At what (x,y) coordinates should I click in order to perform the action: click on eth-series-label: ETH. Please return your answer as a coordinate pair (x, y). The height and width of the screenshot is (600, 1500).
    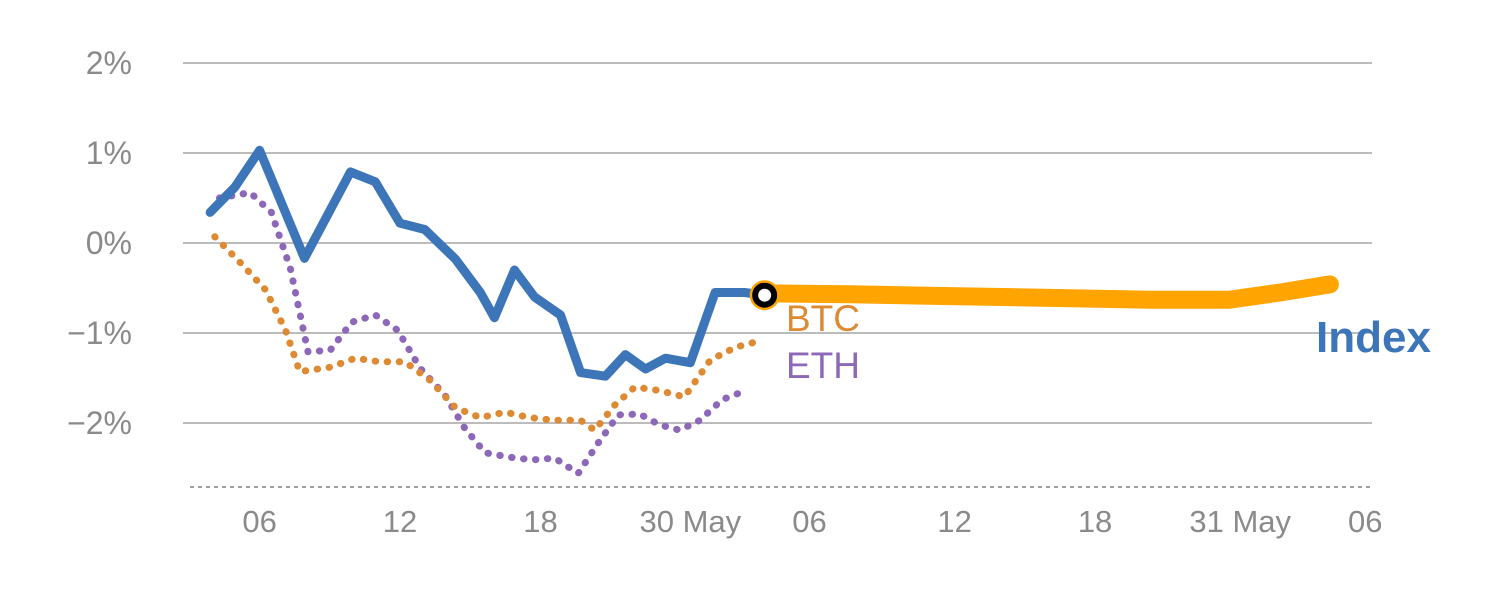
    Looking at the image, I should click on (823, 365).